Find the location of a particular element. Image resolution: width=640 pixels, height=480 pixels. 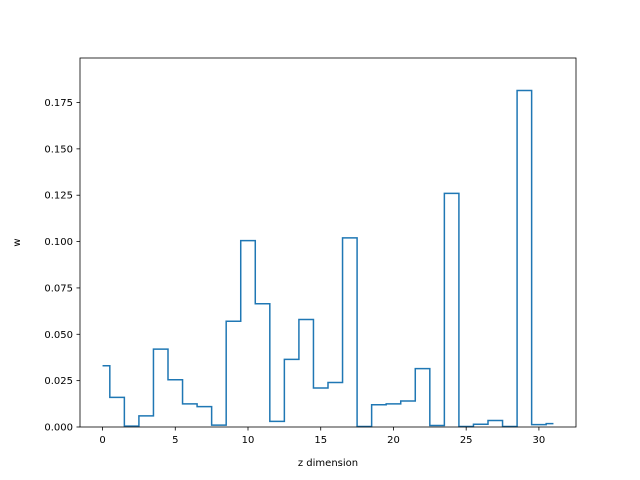

y-axis-label: w is located at coordinates (17, 242).